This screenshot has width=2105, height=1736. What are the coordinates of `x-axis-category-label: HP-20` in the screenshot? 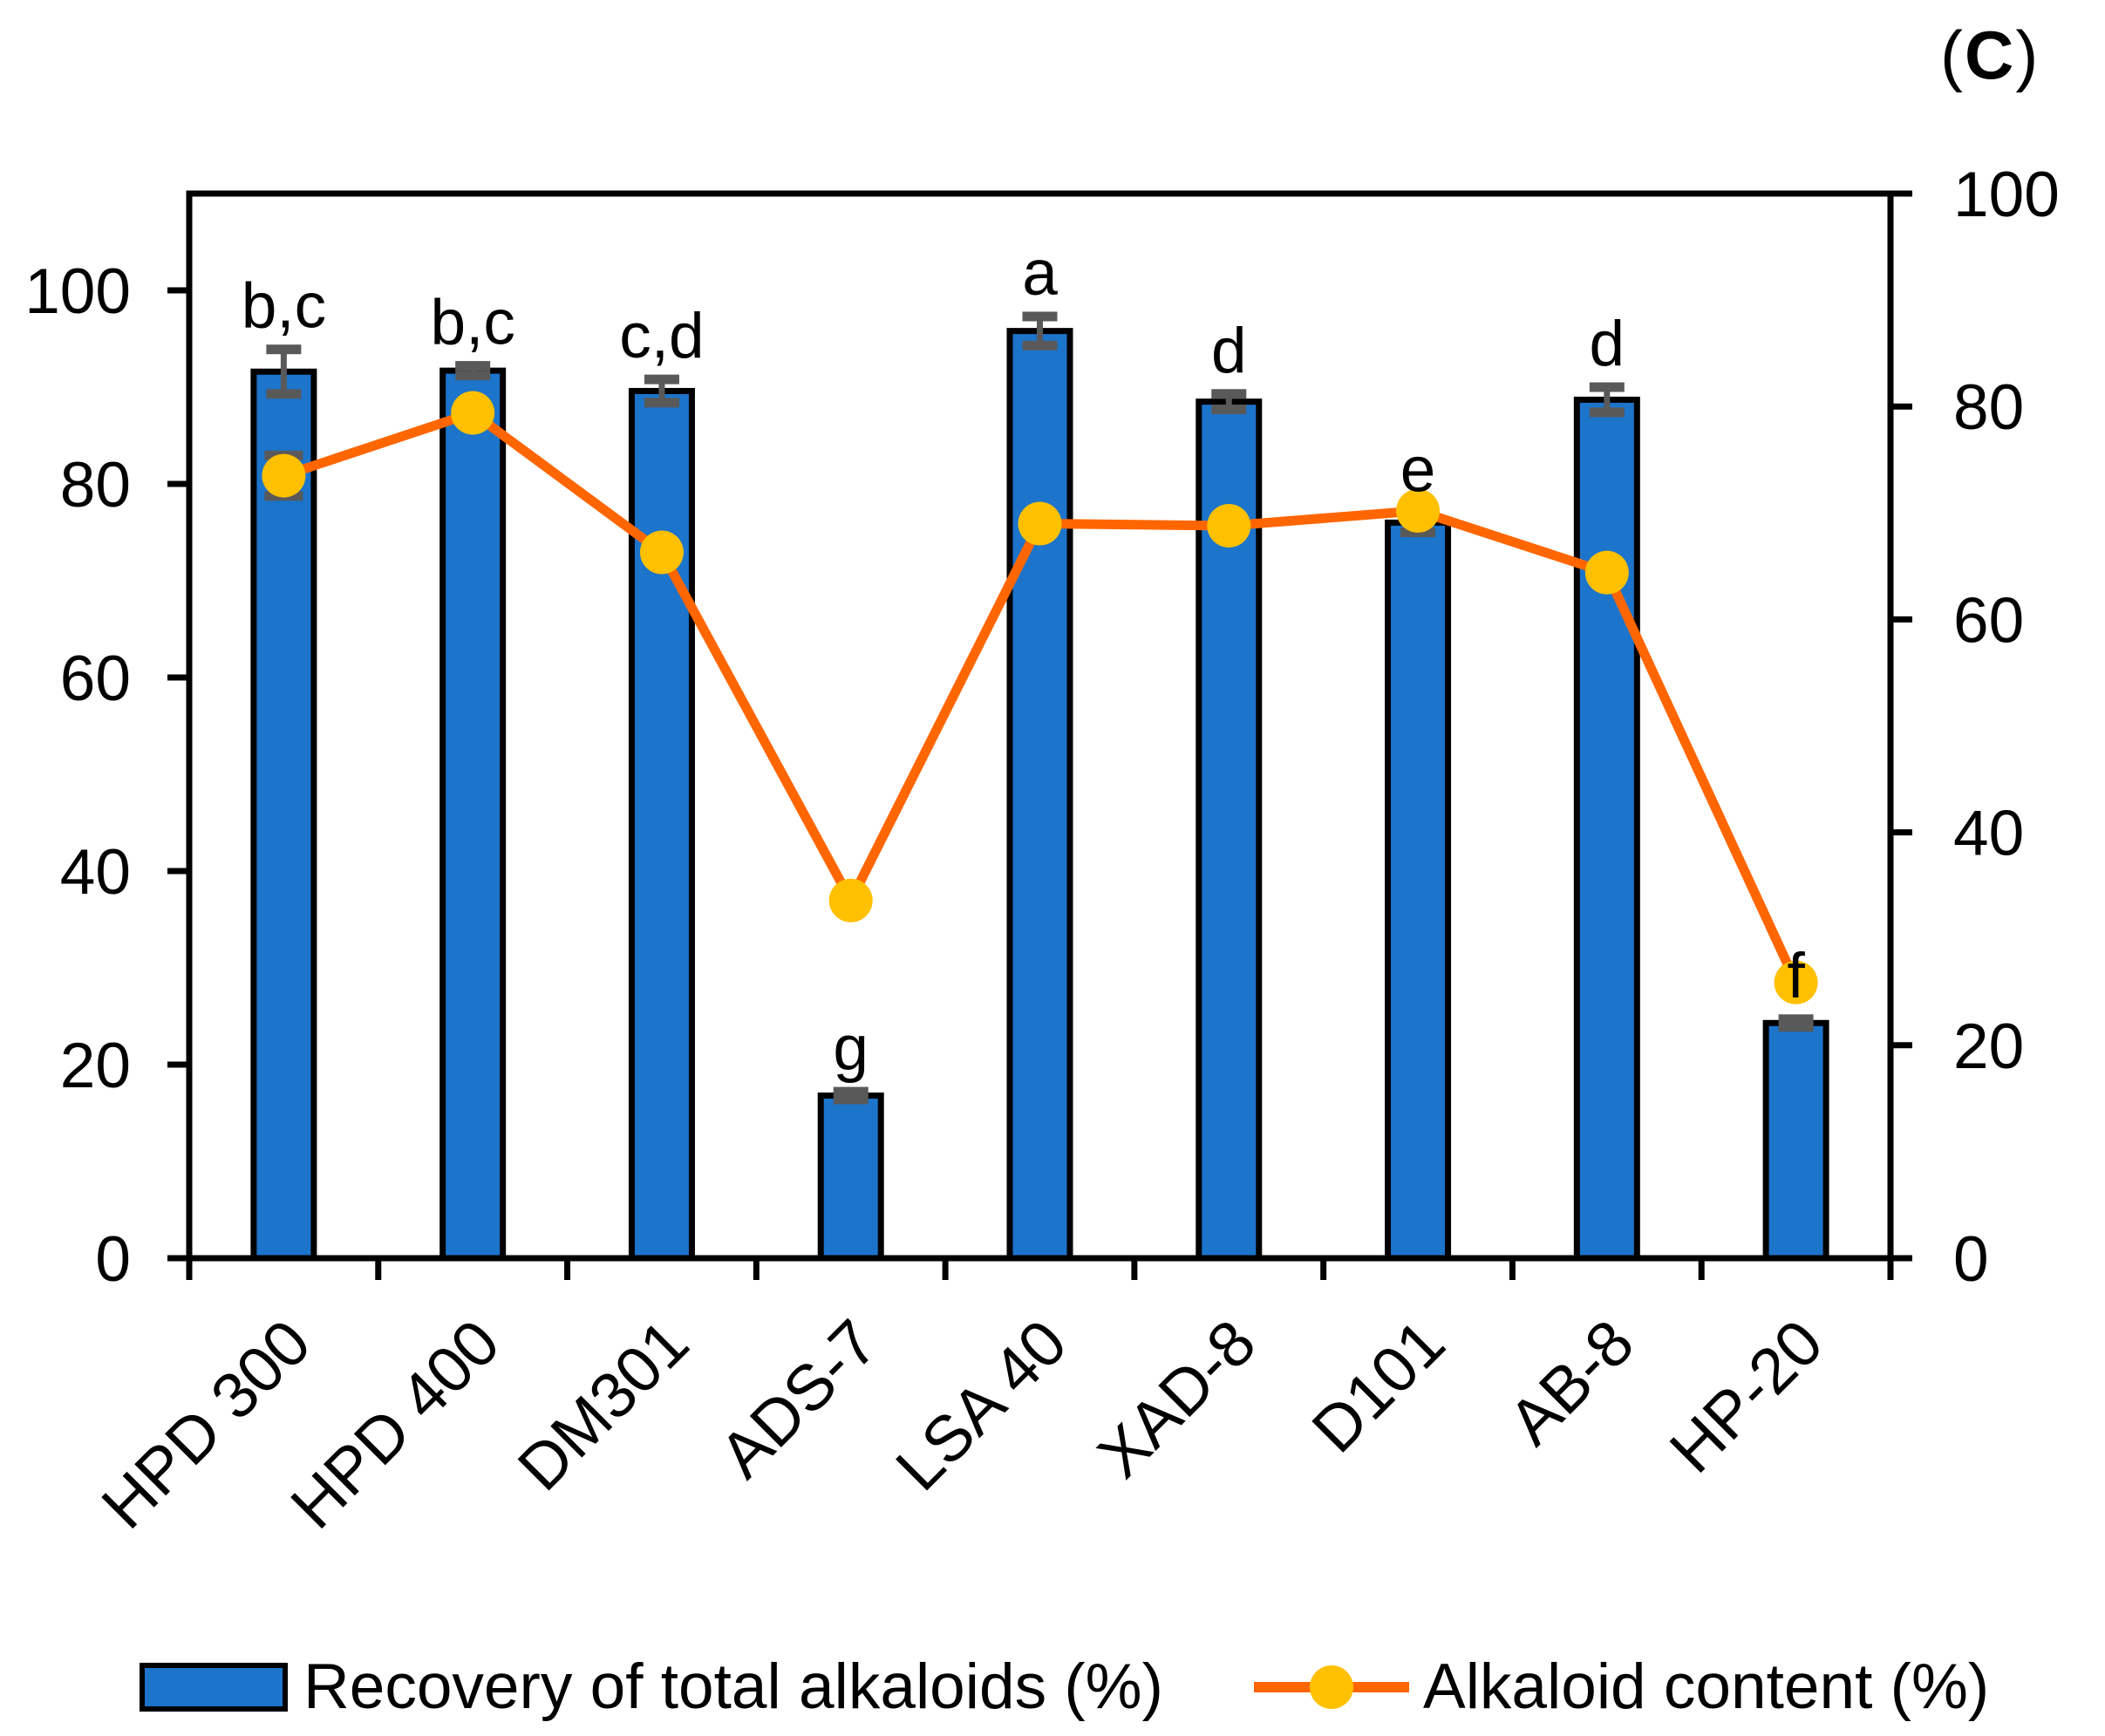 It's located at (1746, 1397).